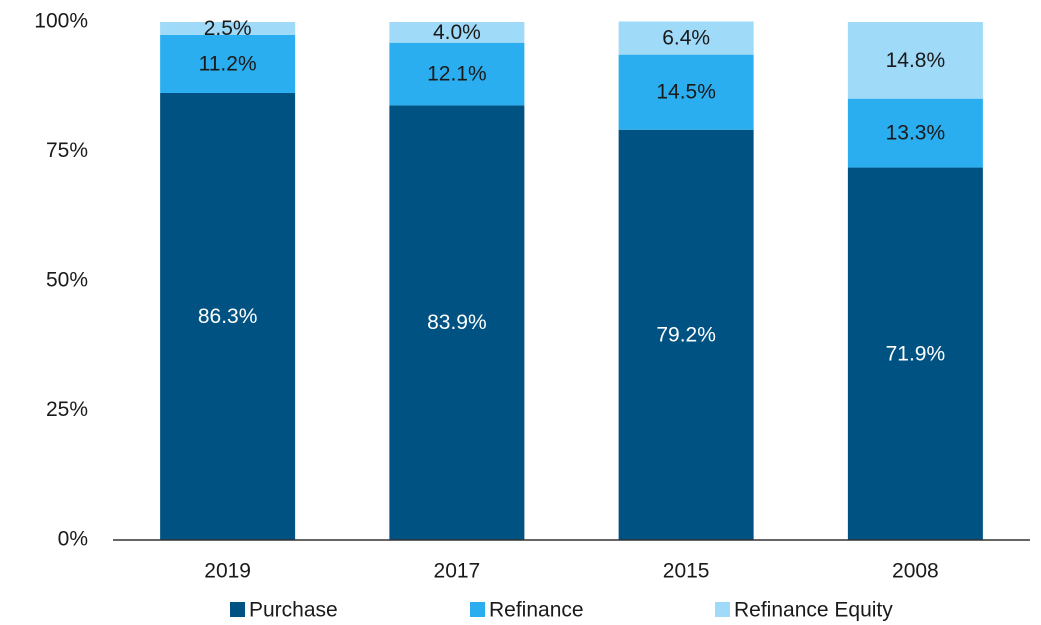 Image resolution: width=1041 pixels, height=625 pixels. What do you see at coordinates (293, 610) in the screenshot?
I see `legend-label: Purchase` at bounding box center [293, 610].